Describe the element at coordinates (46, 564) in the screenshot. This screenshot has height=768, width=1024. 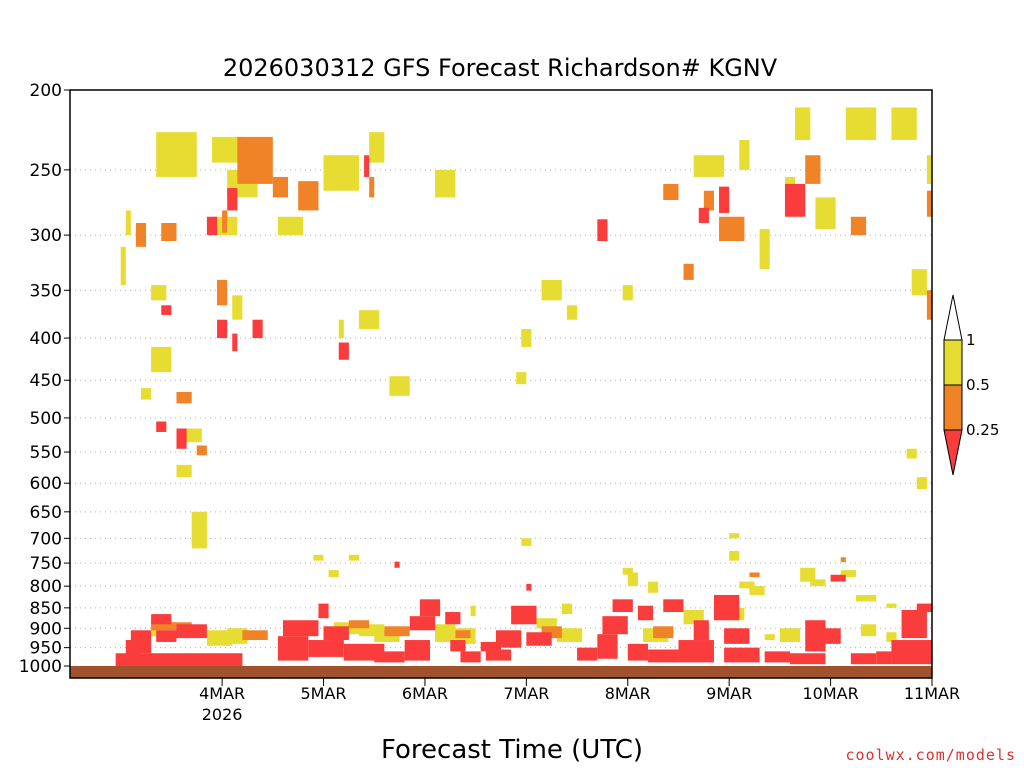
I see `y-tick-label: 750` at that location.